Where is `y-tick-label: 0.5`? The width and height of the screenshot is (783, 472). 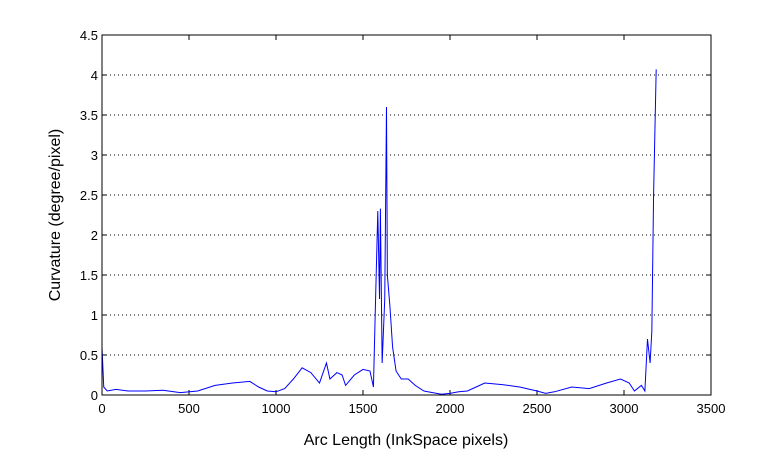
y-tick-label: 0.5 is located at coordinates (89, 355).